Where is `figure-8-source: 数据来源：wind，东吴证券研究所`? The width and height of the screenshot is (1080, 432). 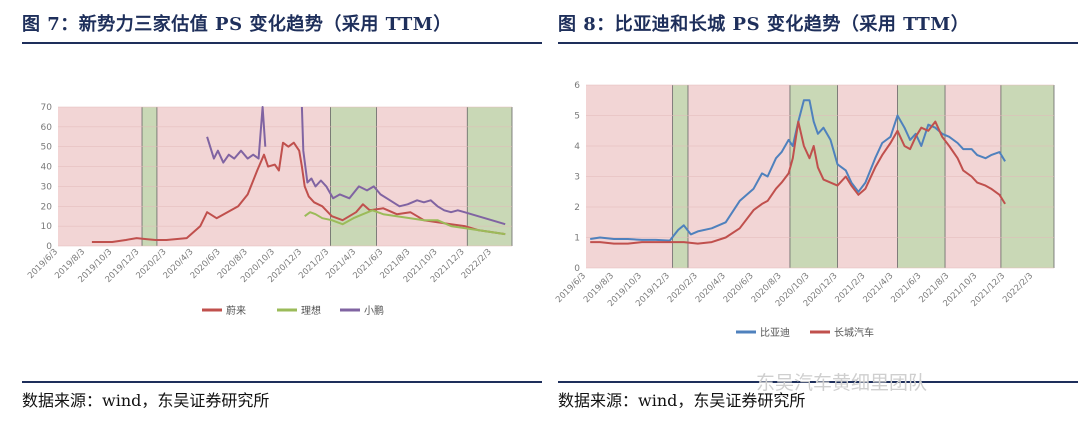 figure-8-source: 数据来源：wind，东吴证券研究所 is located at coordinates (682, 400).